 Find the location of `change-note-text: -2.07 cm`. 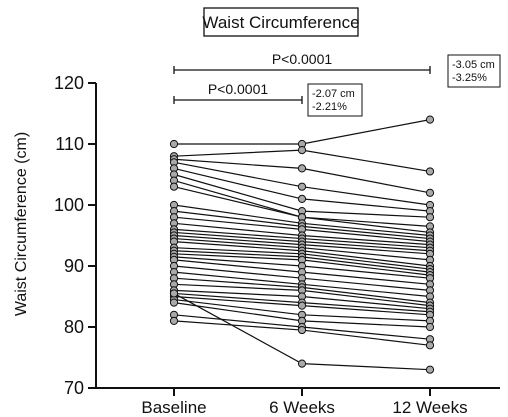

change-note-text: -2.07 cm is located at coordinates (333, 94).